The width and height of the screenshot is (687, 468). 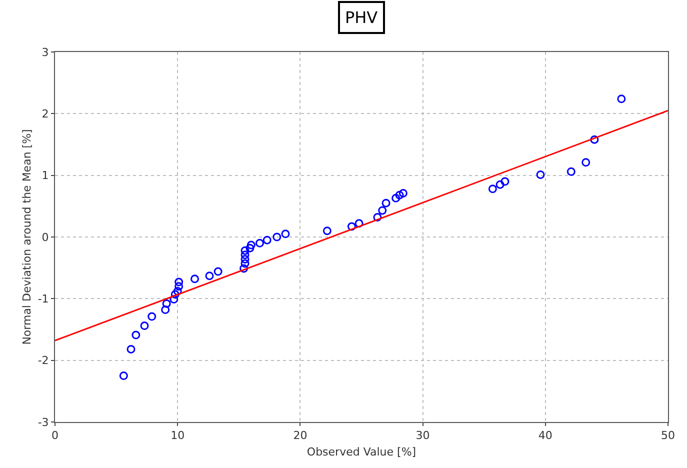 What do you see at coordinates (45, 114) in the screenshot?
I see `y-tick-label: 2` at bounding box center [45, 114].